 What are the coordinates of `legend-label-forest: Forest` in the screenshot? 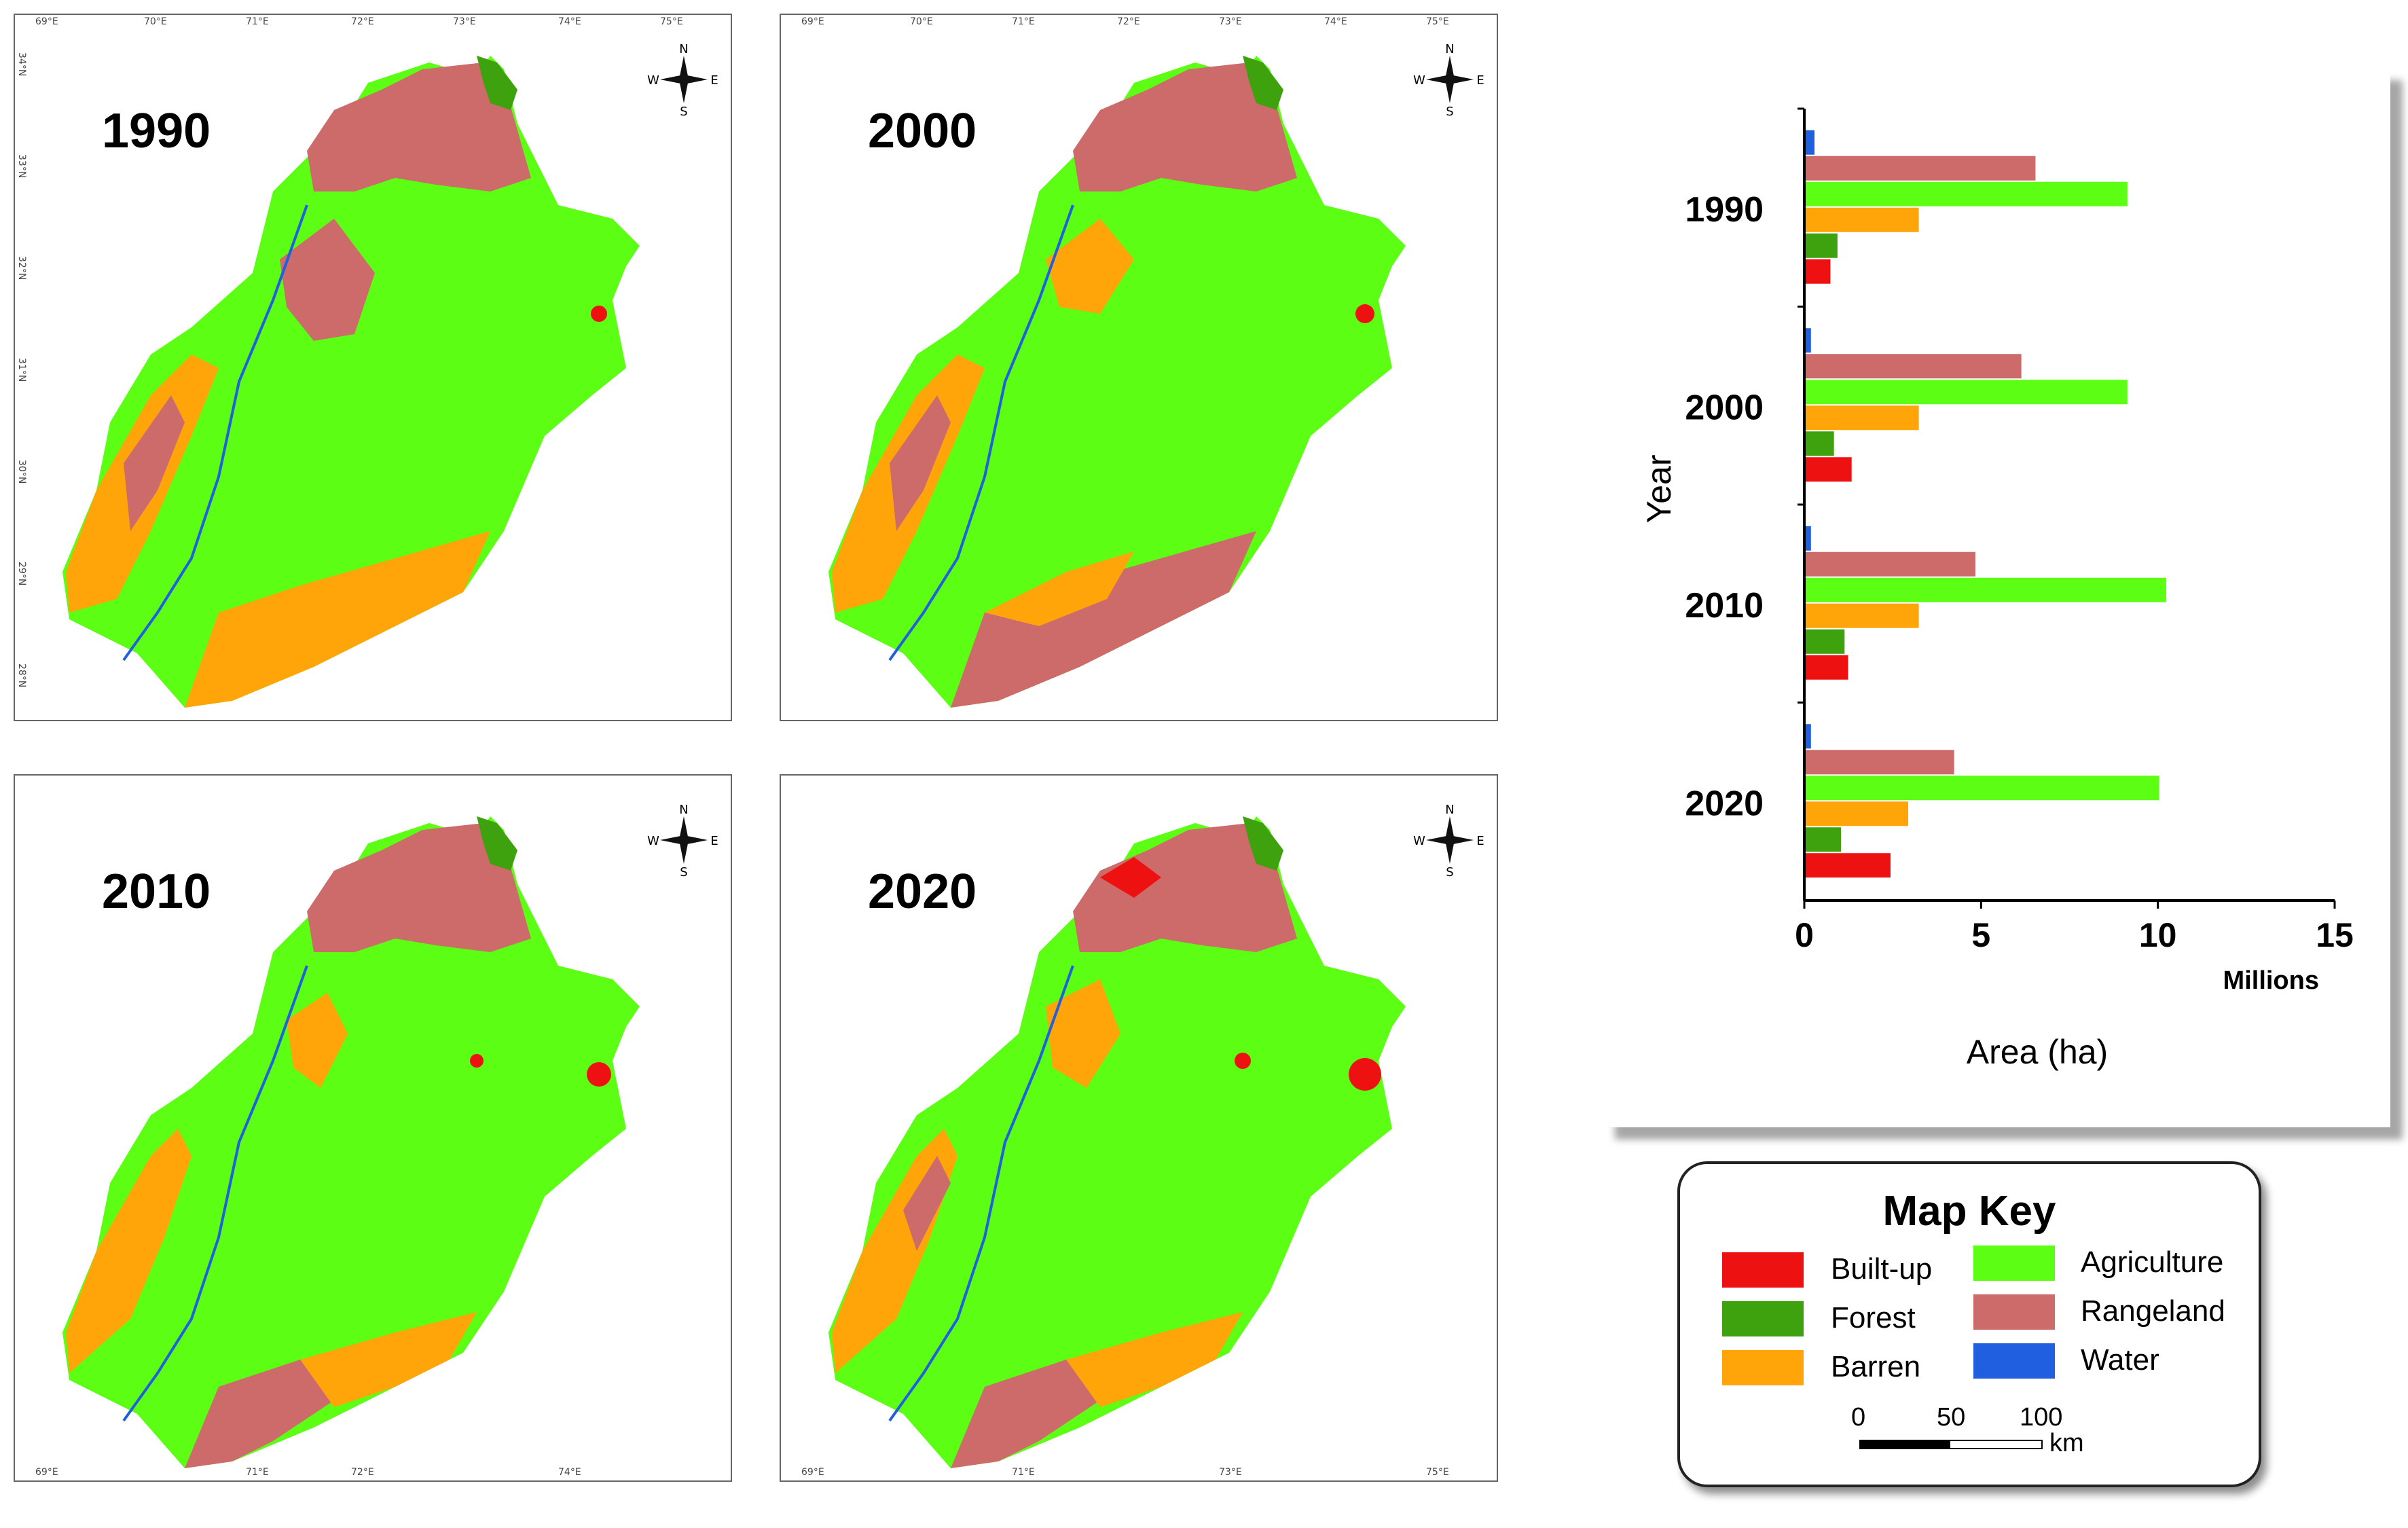 It's located at (1873, 1317).